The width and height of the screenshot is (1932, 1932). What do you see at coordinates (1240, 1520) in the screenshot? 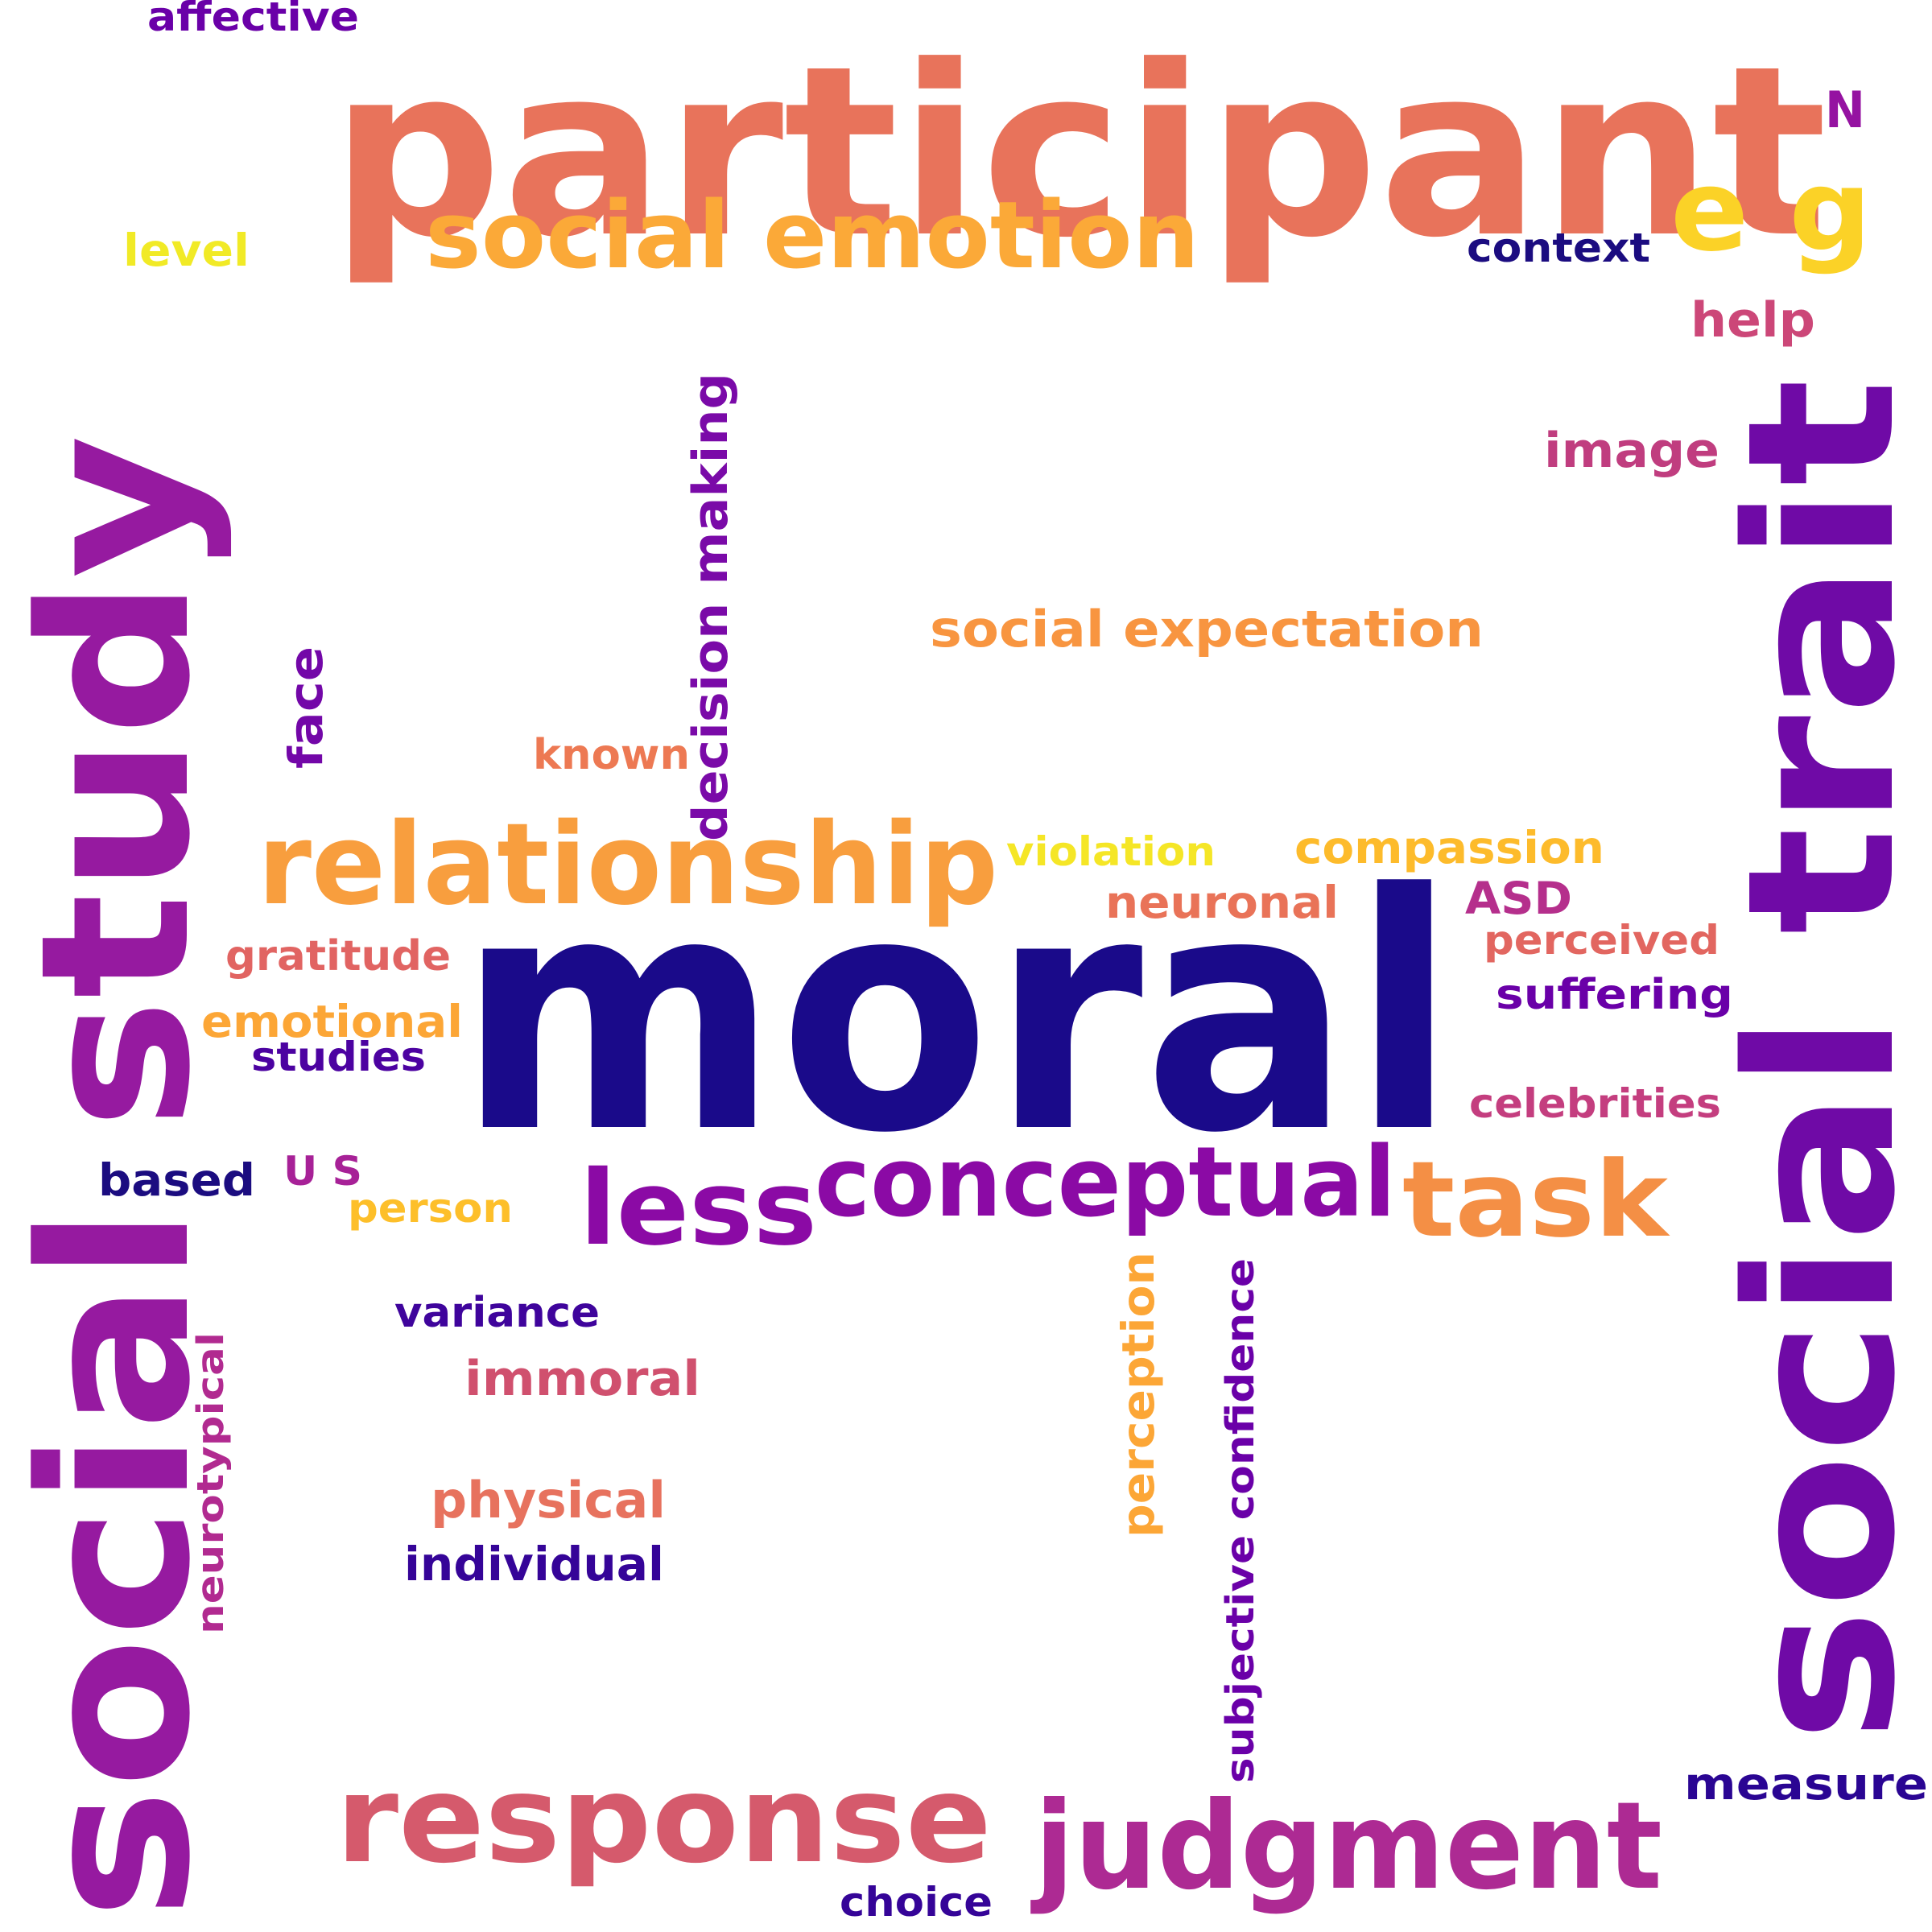
I see `word-subjective-confidence: subjective confidence` at bounding box center [1240, 1520].